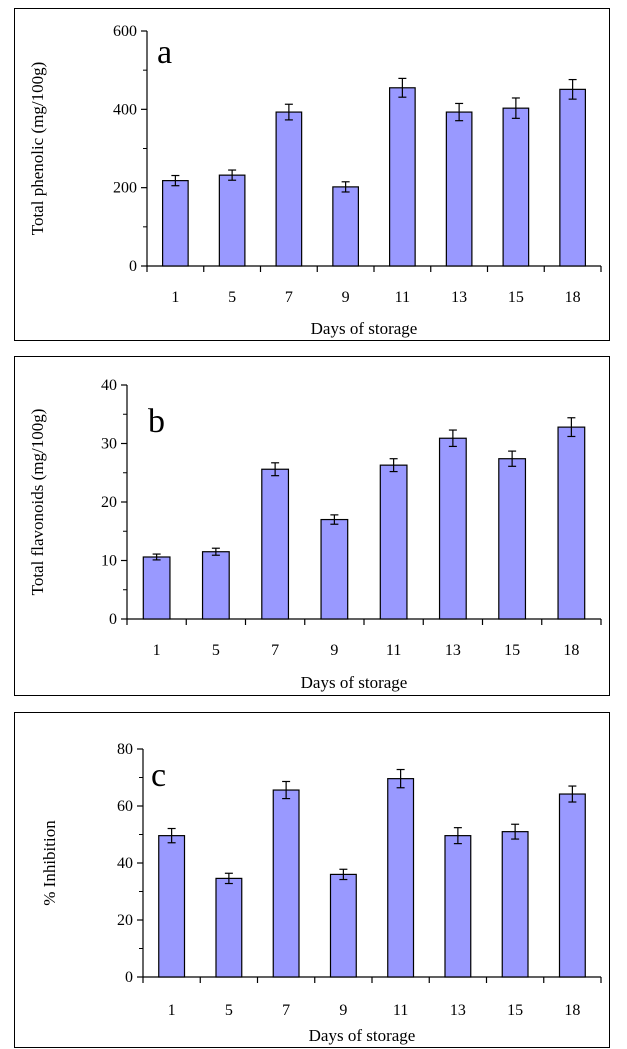  I want to click on chart-b-y-tick-label: 30, so click(109, 444).